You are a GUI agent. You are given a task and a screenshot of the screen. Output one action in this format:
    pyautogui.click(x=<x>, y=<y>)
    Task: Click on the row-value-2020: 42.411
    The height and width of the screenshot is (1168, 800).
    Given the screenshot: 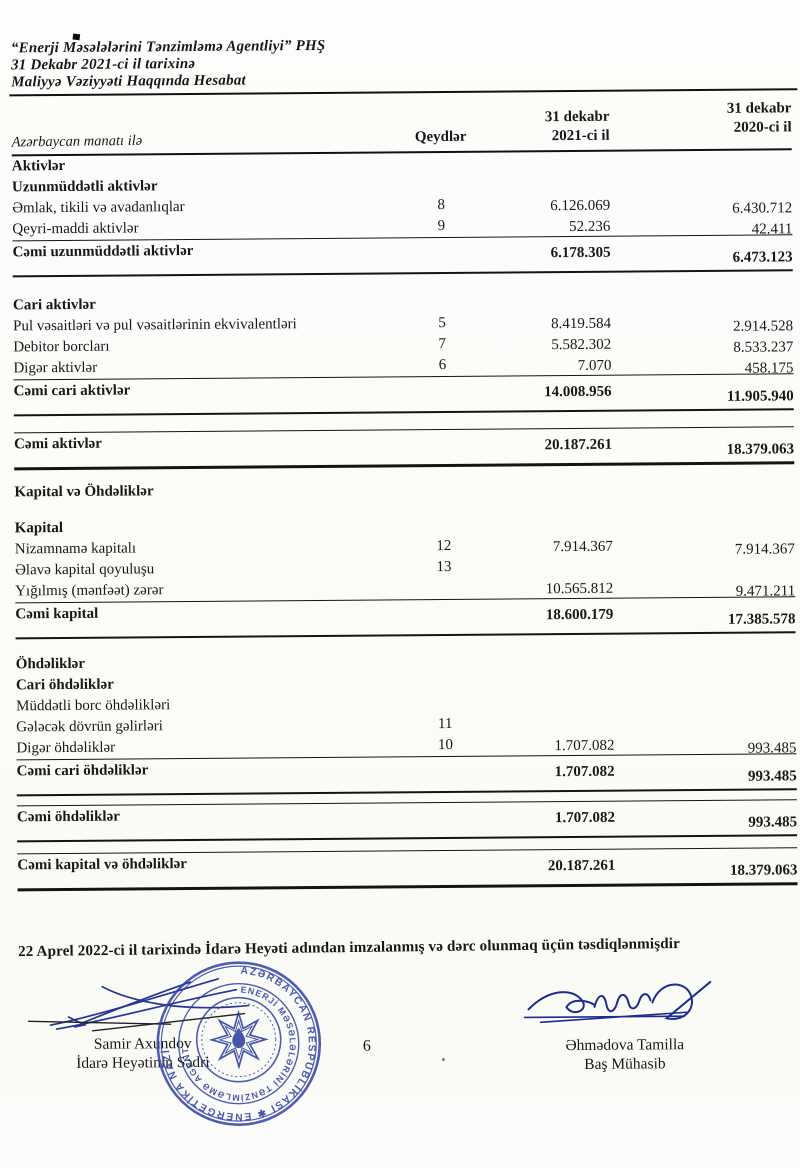 What is the action you would take?
    pyautogui.click(x=701, y=230)
    